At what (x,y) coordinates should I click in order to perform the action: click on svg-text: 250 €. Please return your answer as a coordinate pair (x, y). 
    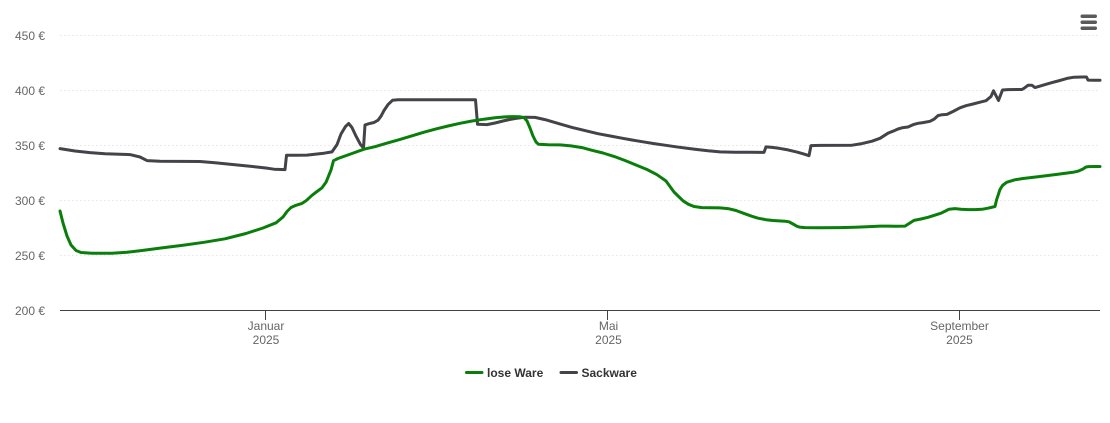
    Looking at the image, I should click on (30, 256).